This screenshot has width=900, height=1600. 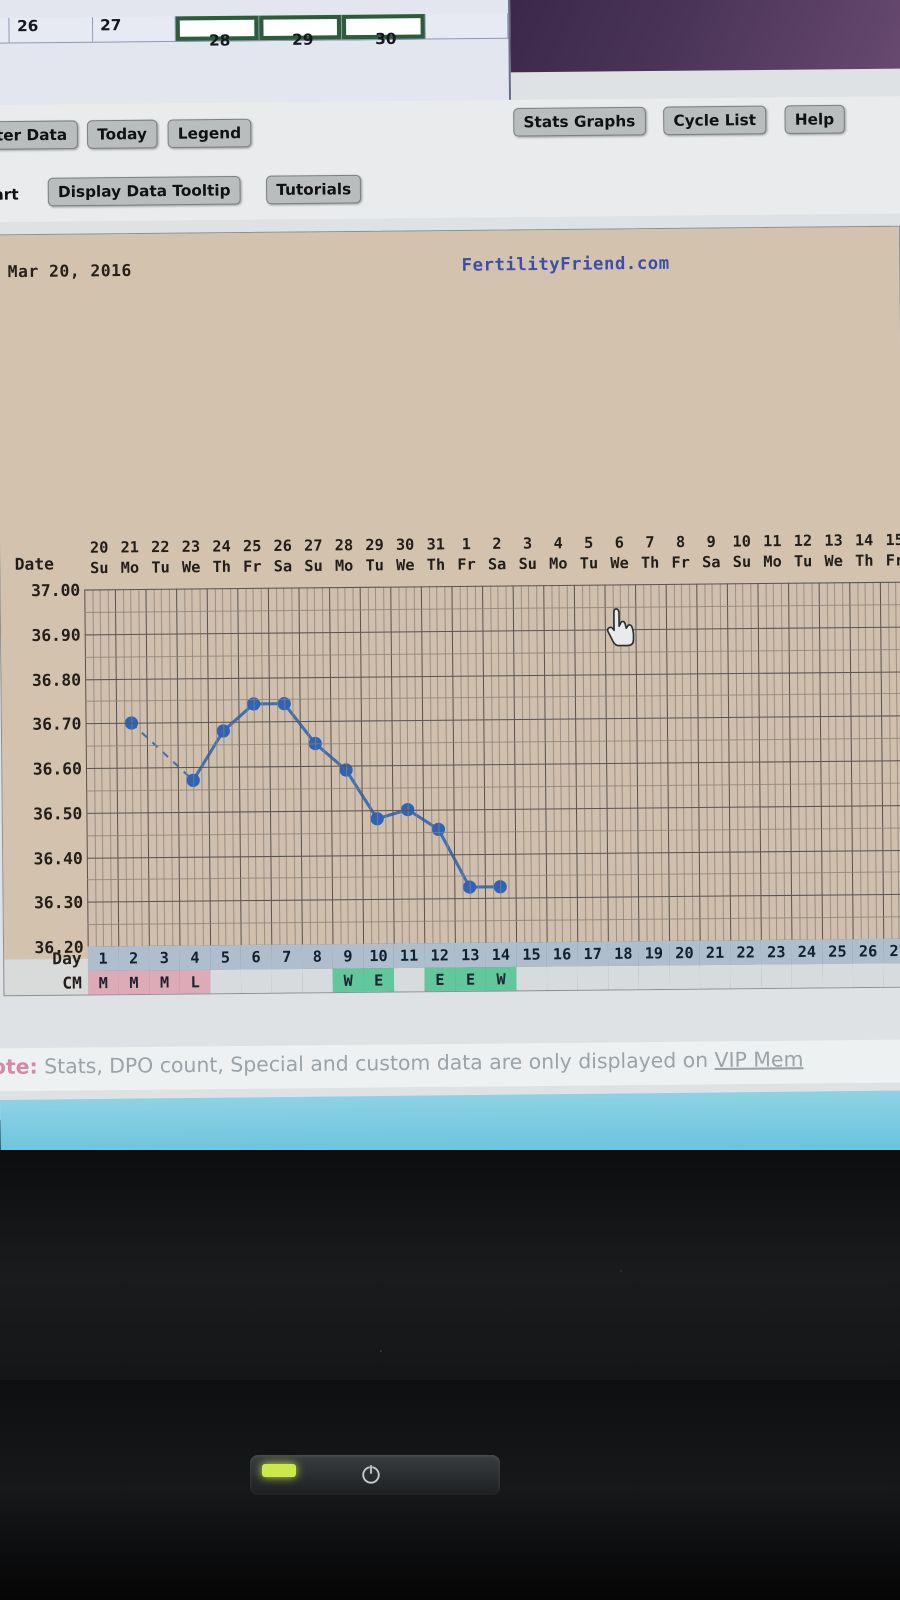 I want to click on calendar-widget: 6 19 20 21 5 26 27 28 29 30, so click(x=256, y=53).